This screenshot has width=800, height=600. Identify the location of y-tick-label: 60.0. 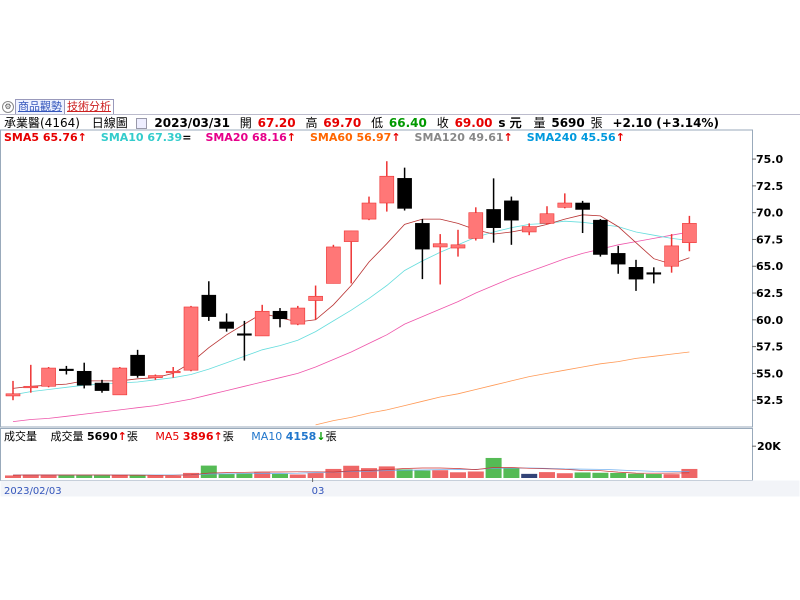
(769, 320).